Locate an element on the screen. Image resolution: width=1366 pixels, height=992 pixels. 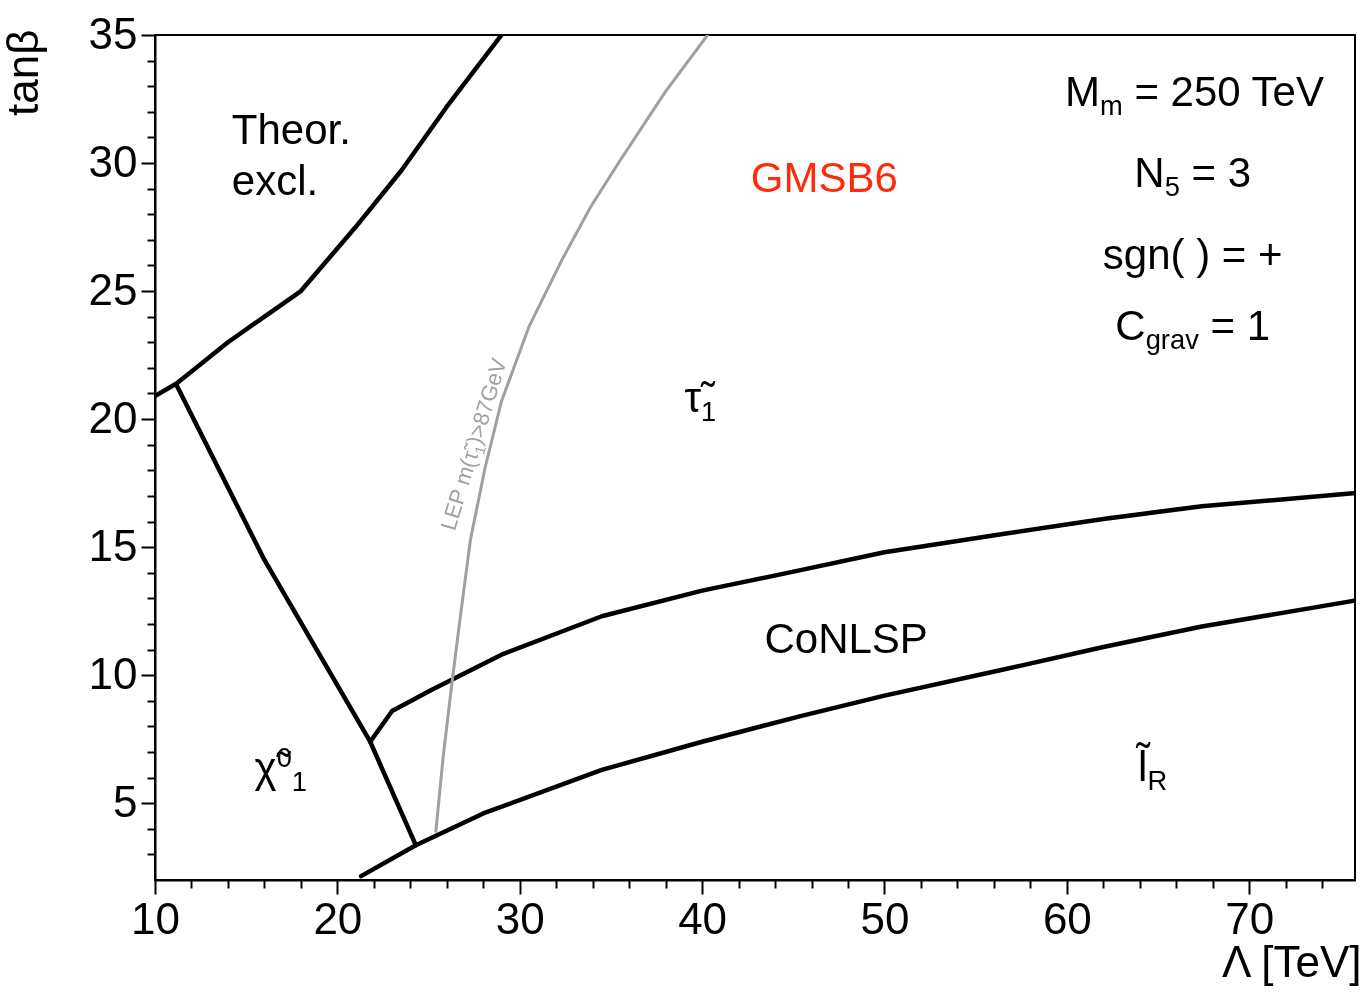
annotation: M$_{m}$ = 250 TeV is located at coordinates (1194, 94).